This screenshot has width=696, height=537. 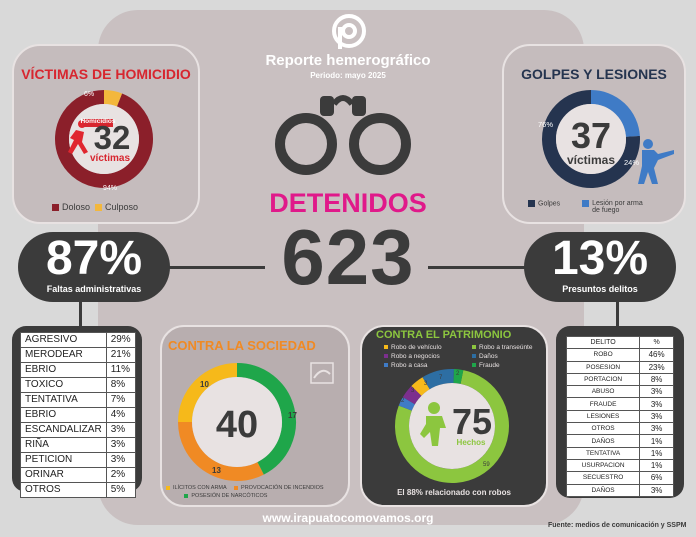 What do you see at coordinates (63, 400) in the screenshot?
I see `falta-name: TENTATIVA` at bounding box center [63, 400].